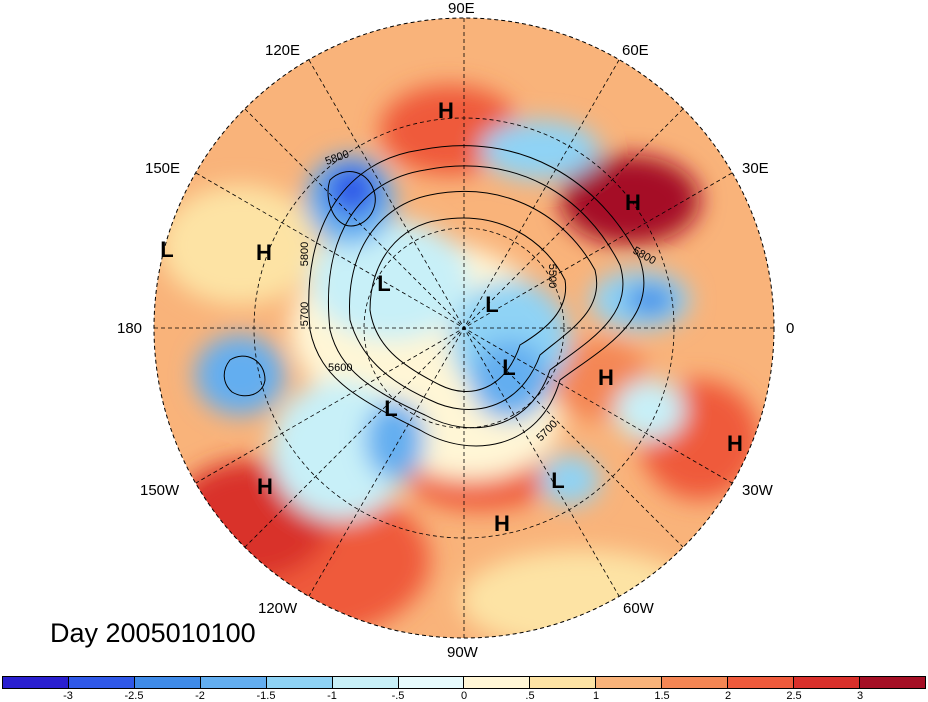 Image resolution: width=928 pixels, height=702 pixels. What do you see at coordinates (662, 696) in the screenshot?
I see `colorbar-tick-label: 1.5` at bounding box center [662, 696].